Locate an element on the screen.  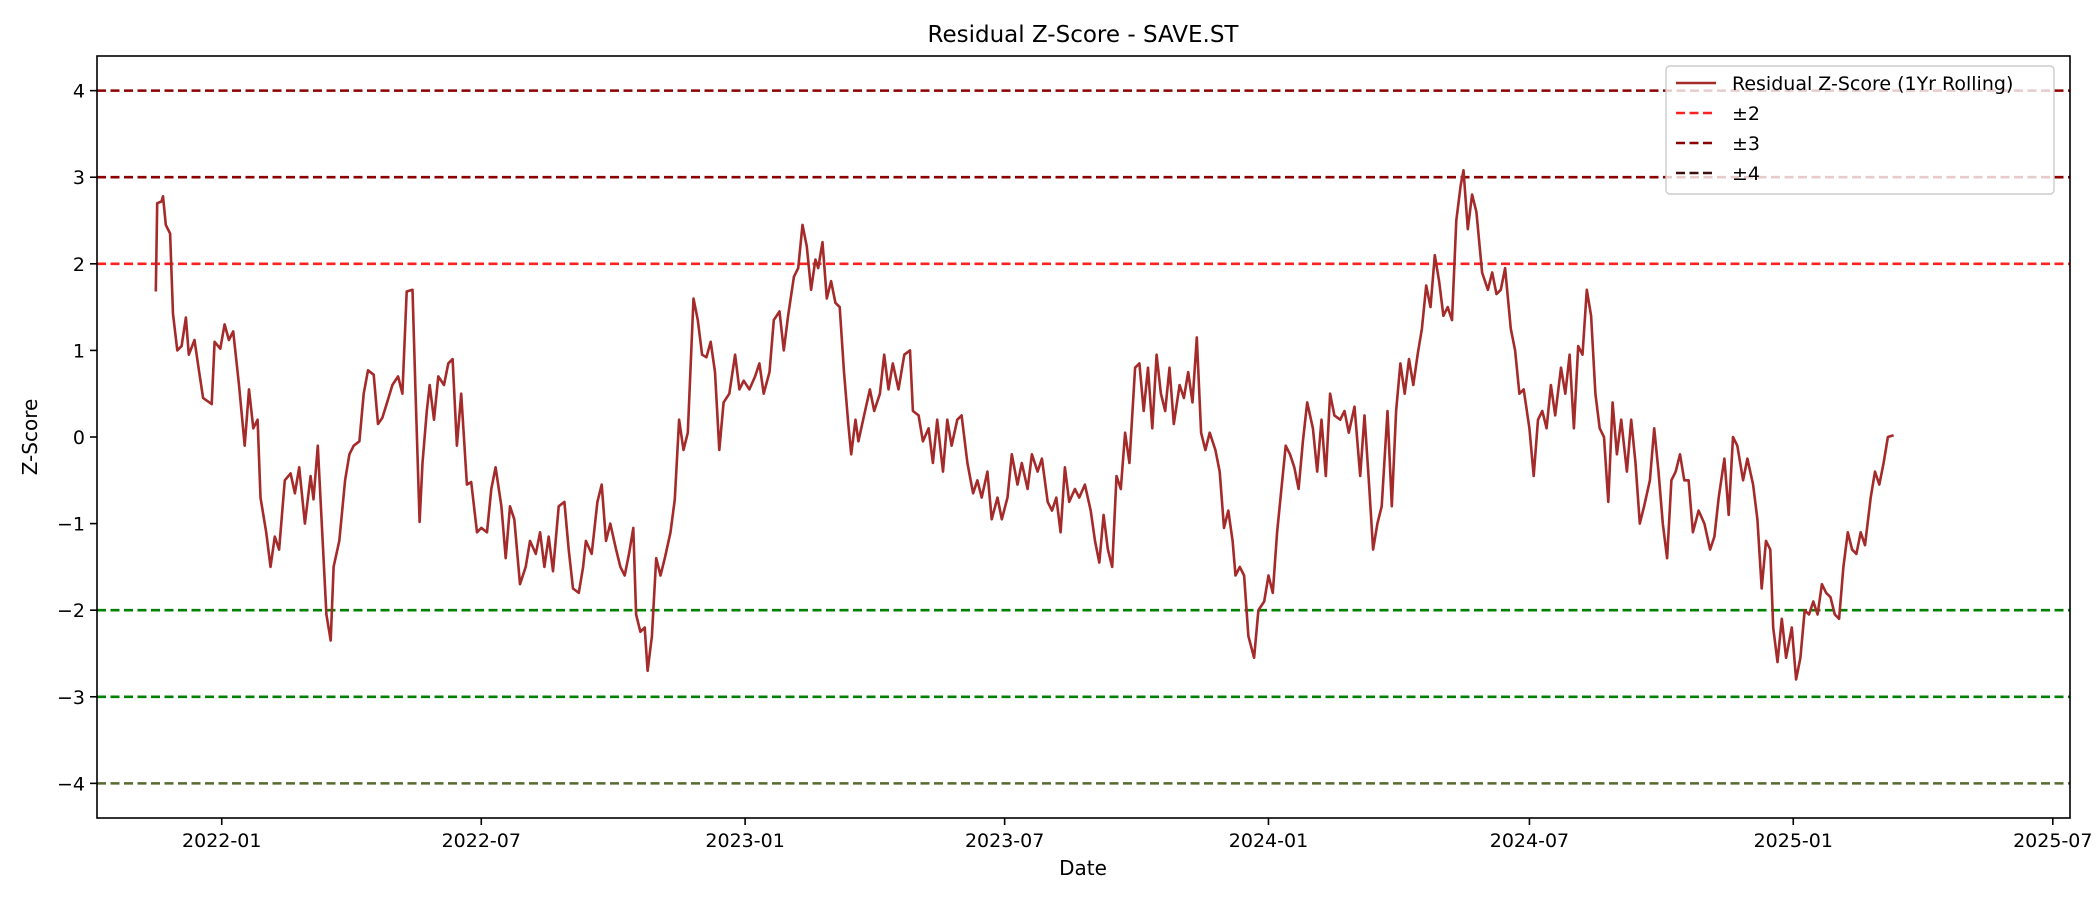
y-tick-label: 1 is located at coordinates (79, 351).